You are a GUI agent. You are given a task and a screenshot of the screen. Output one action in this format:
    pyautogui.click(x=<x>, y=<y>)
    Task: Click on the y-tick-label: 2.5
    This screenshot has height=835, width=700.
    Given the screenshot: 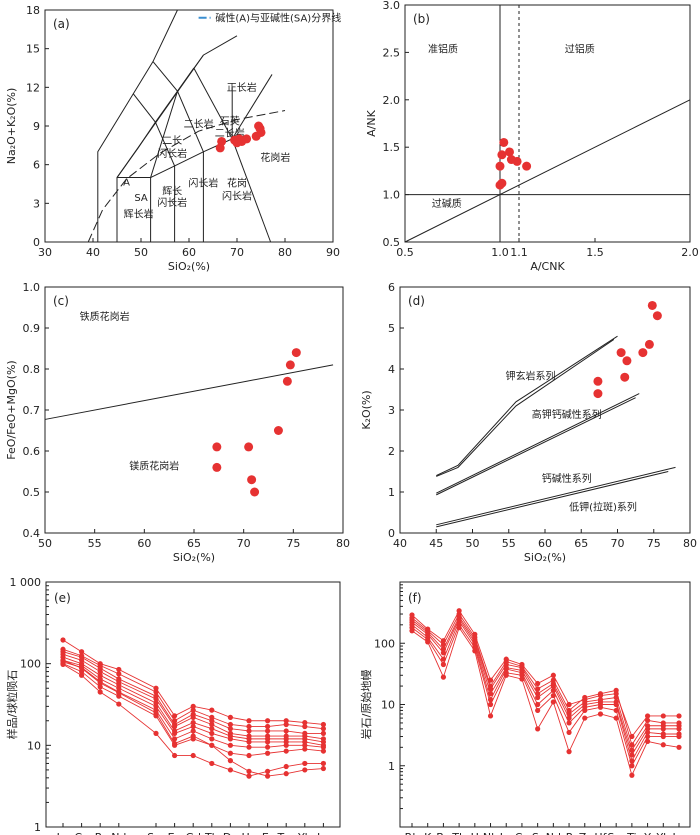 What is the action you would take?
    pyautogui.click(x=392, y=52)
    